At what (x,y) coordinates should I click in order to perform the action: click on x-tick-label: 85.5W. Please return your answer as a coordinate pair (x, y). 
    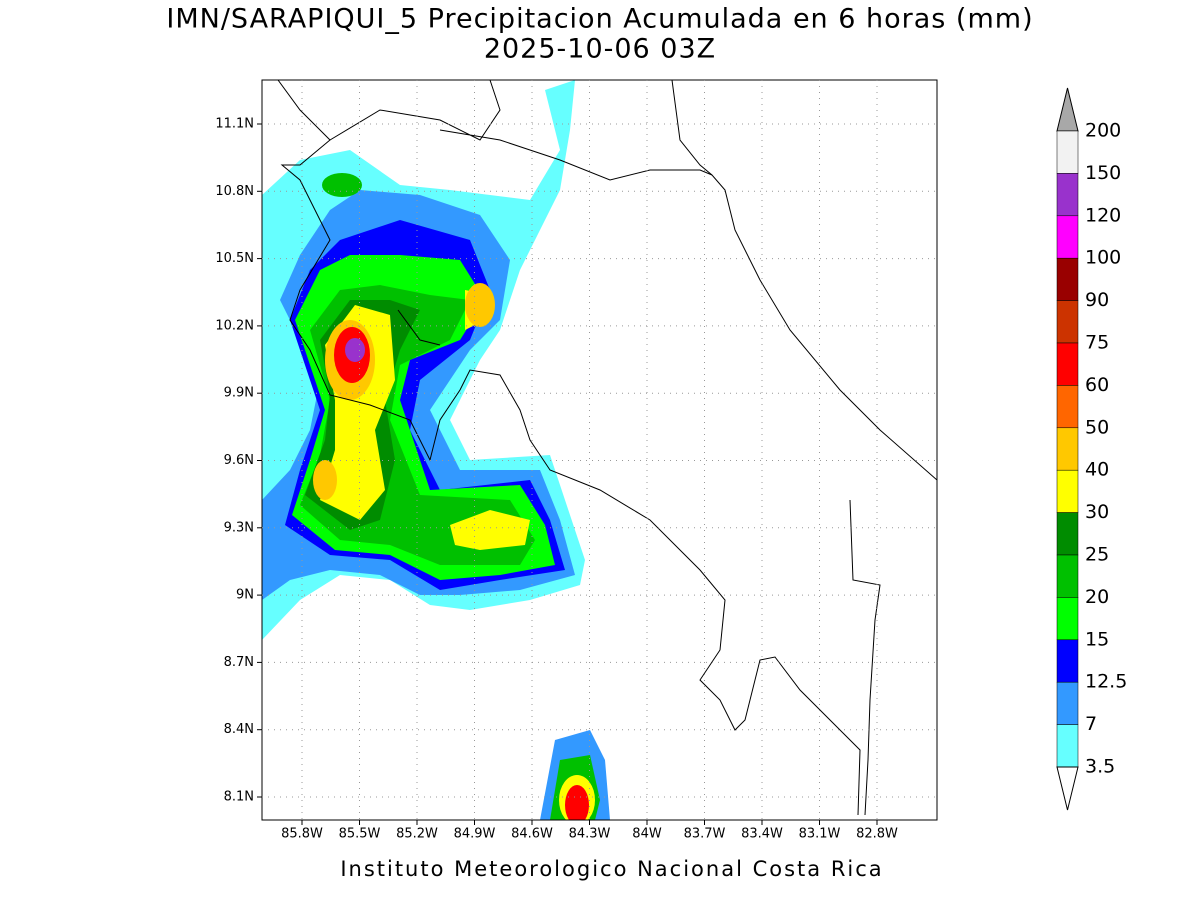
    Looking at the image, I should click on (360, 834).